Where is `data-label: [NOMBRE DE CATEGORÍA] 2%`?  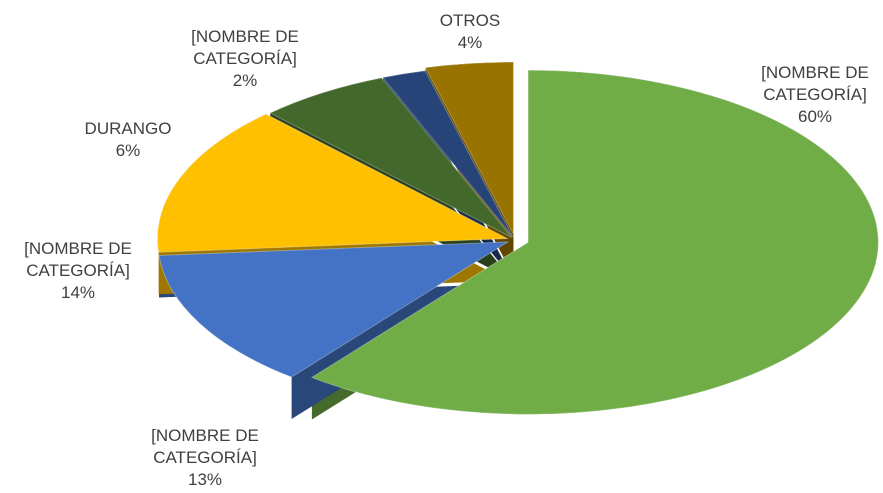 data-label: [NOMBRE DE CATEGORÍA] 2% is located at coordinates (245, 59).